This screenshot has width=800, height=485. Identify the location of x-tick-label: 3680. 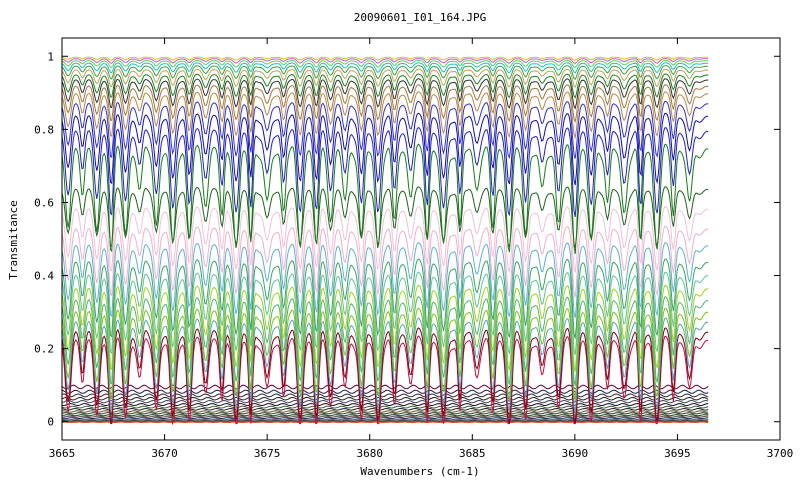
(369, 453).